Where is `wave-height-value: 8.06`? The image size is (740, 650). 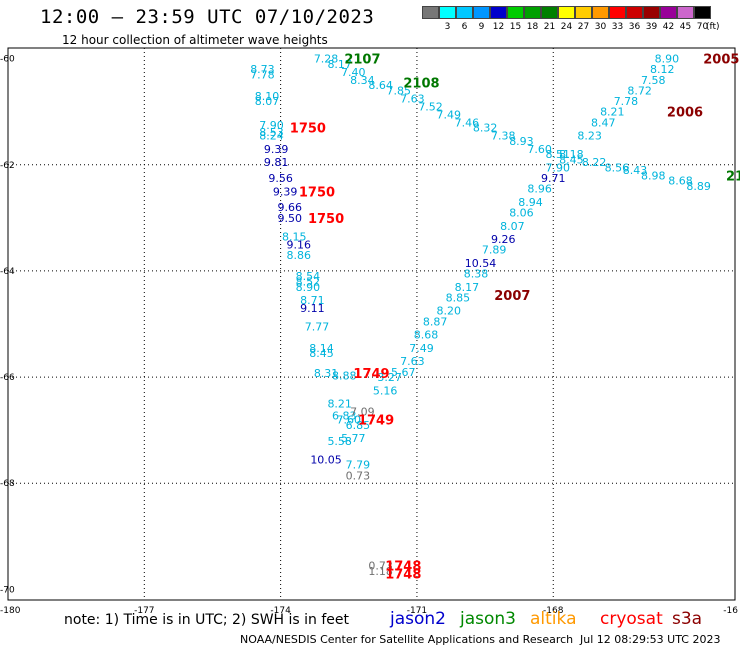 wave-height-value: 8.06 is located at coordinates (521, 213).